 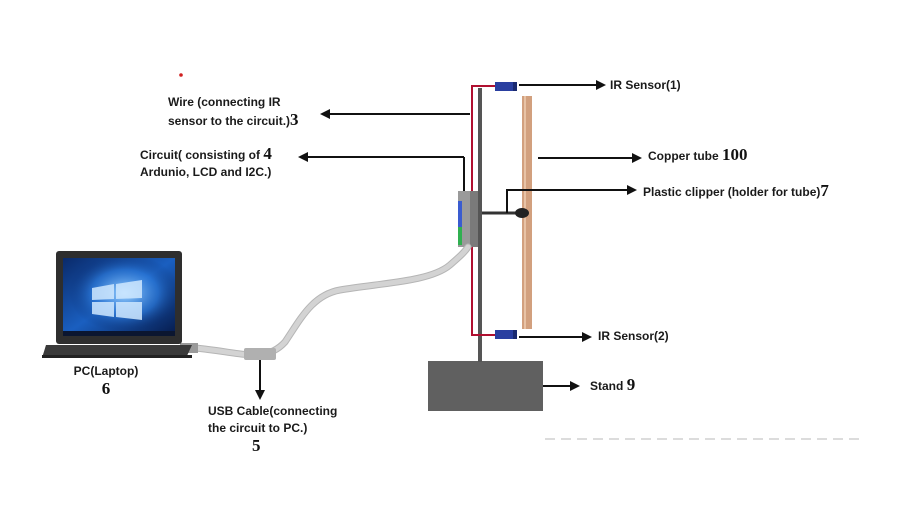 I want to click on label-usb-cable-line1: USB Cable(connecting, so click(x=273, y=411).